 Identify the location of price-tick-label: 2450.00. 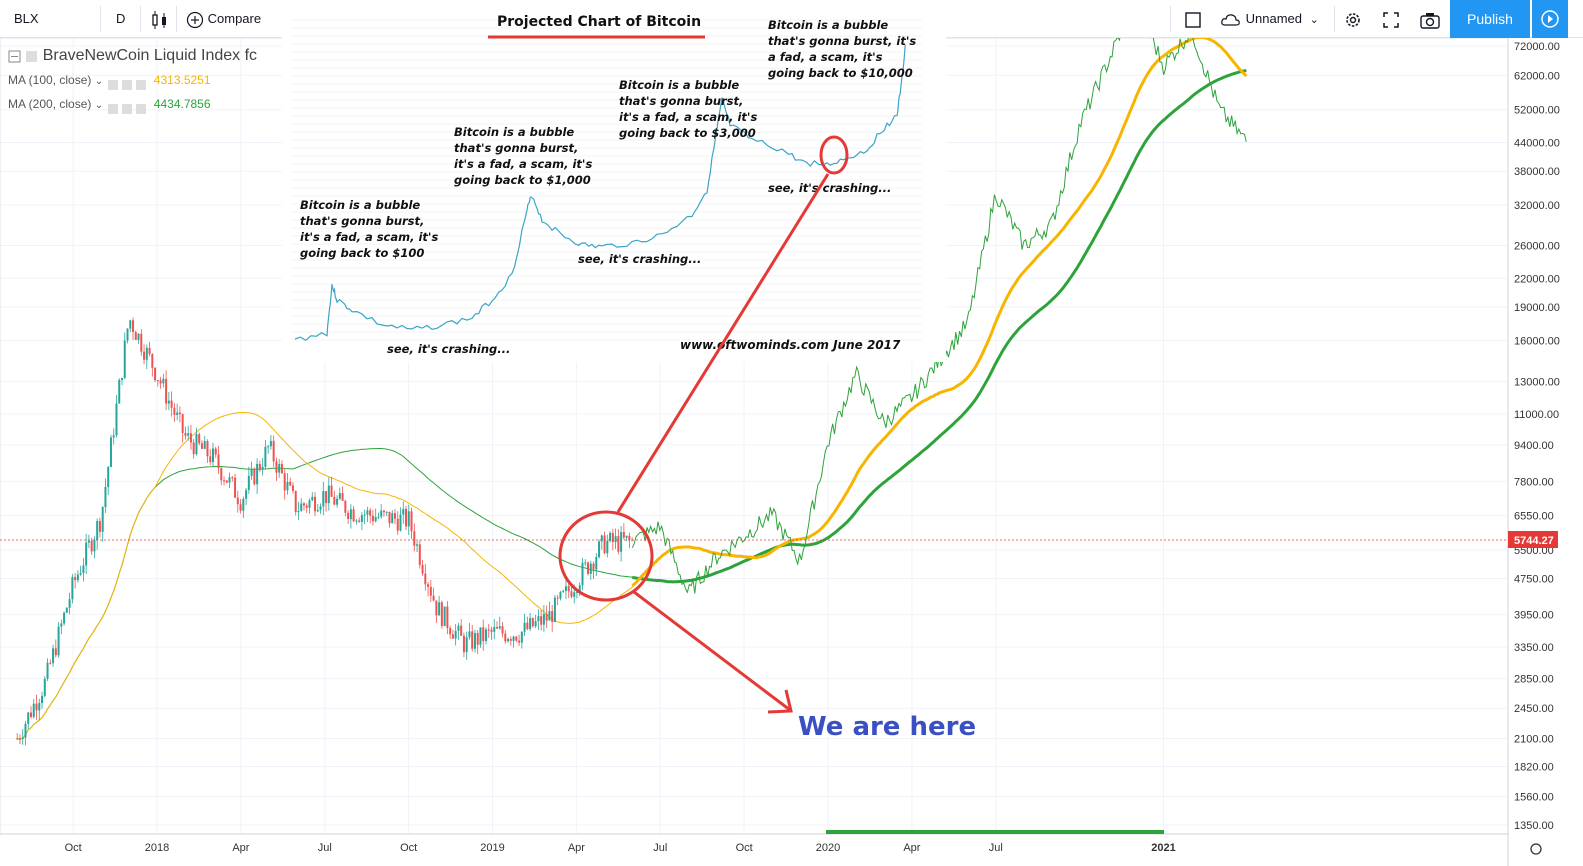
(1534, 709).